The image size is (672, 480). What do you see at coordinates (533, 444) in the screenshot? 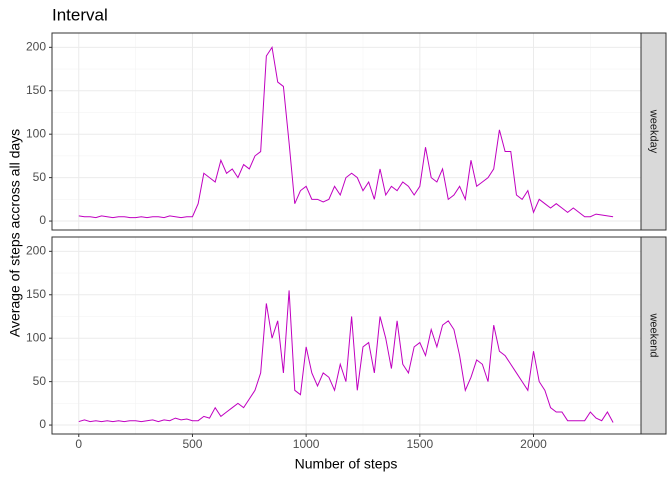
I see `x-tick-label: 2000` at bounding box center [533, 444].